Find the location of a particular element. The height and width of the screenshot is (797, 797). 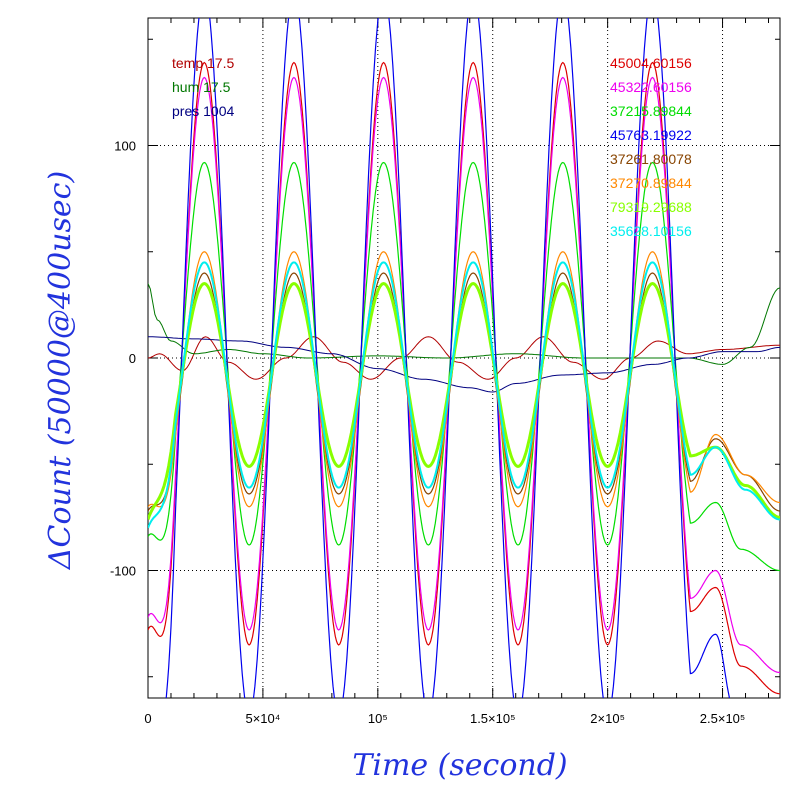

legend-entry: 79319.29688 is located at coordinates (651, 207).